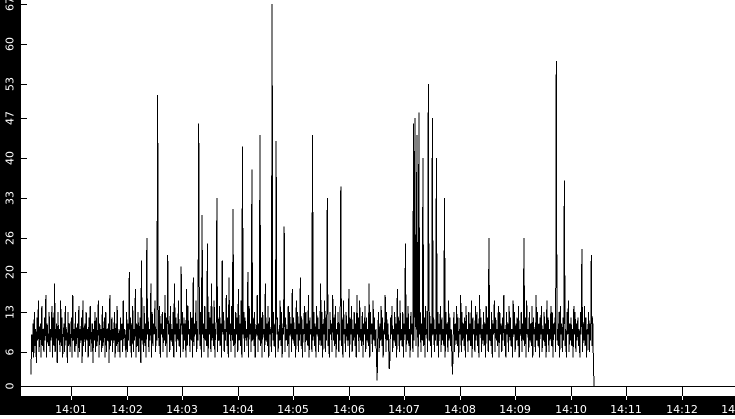  I want to click on x-tick-label: 14:12, so click(682, 409).